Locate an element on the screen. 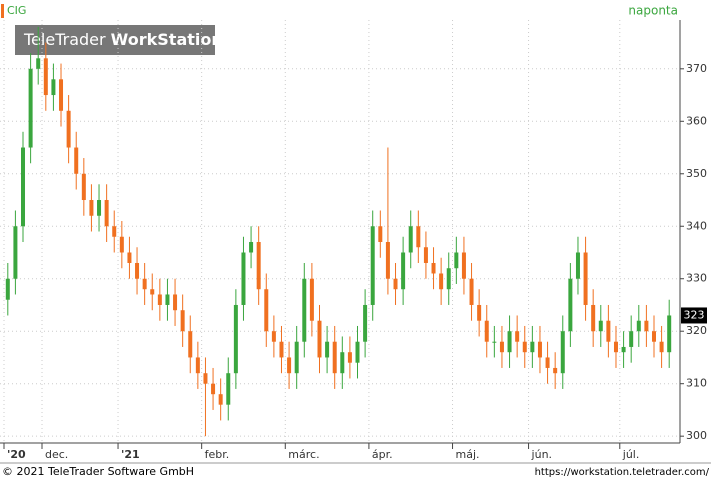 This screenshot has width=711, height=481. y-tick-label: 350 is located at coordinates (696, 173).